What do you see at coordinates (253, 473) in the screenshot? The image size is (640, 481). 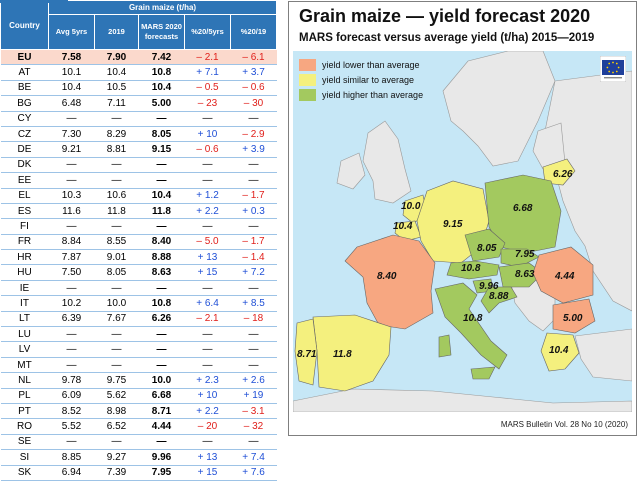 I see `cell-pct-19: + 7.6` at bounding box center [253, 473].